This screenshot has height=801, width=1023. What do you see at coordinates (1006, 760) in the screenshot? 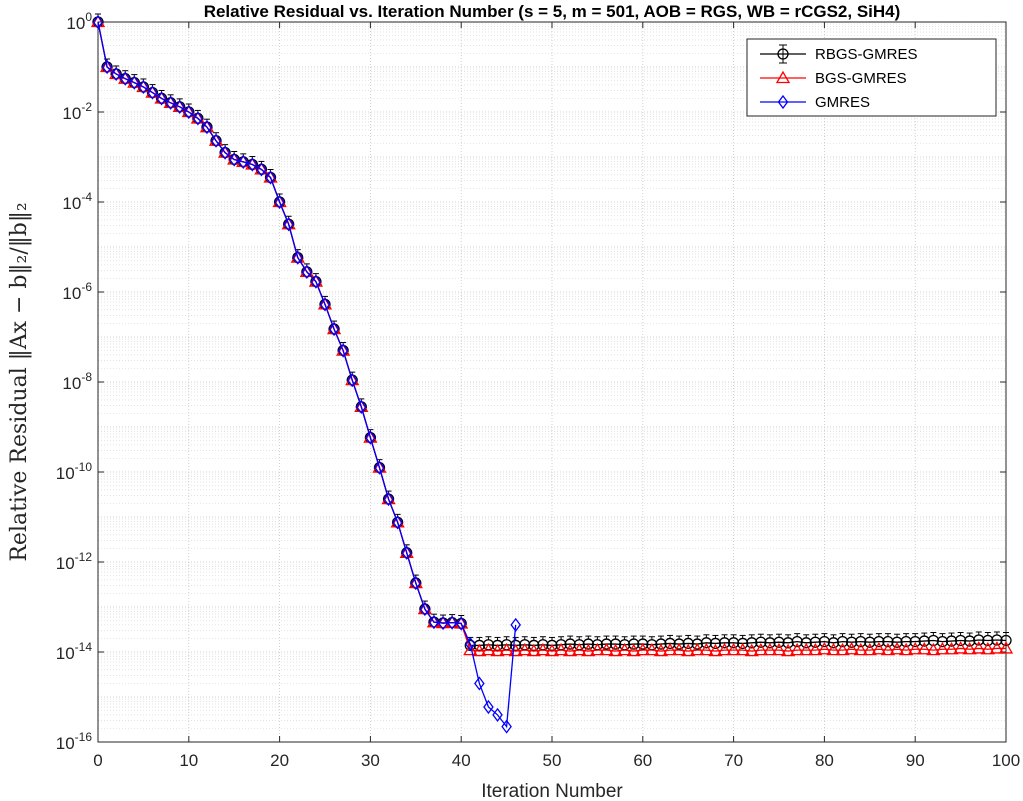
I see `x-tick-label: 100` at bounding box center [1006, 760].